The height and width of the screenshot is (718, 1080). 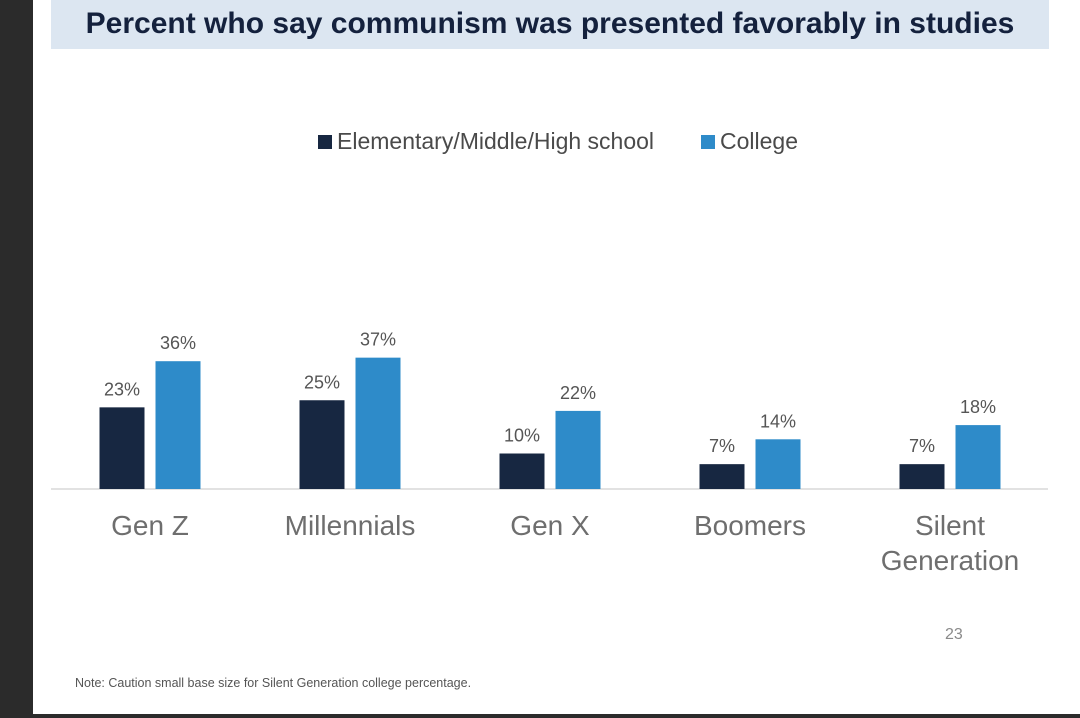 I want to click on category-label-0: Gen Z, so click(x=150, y=525).